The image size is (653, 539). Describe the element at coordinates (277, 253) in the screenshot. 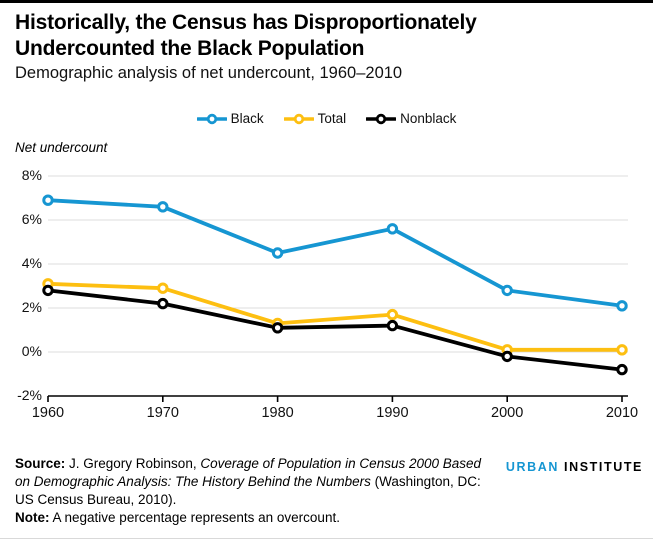

I see `data-point-black-1980` at that location.